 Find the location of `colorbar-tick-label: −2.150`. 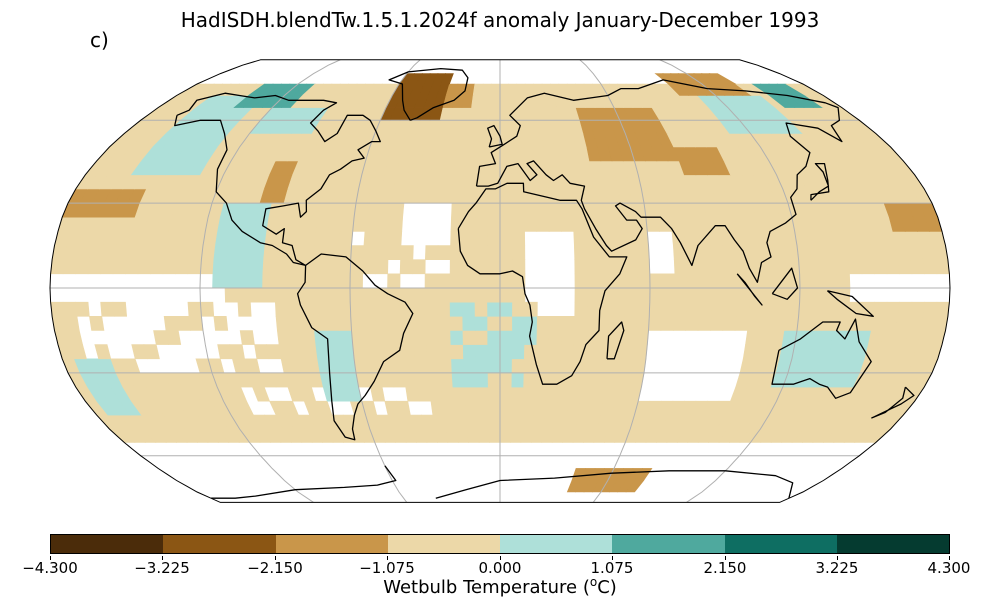

colorbar-tick-label: −2.150 is located at coordinates (275, 568).